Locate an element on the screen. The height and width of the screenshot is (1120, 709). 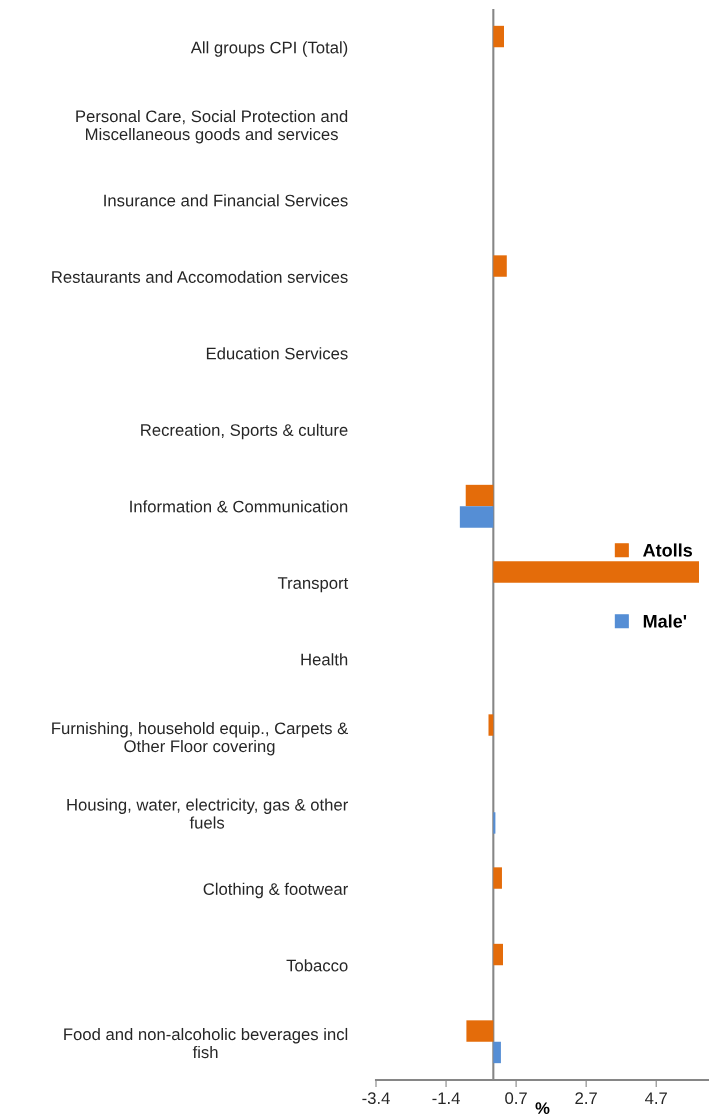
legend-label: Atolls is located at coordinates (668, 550).